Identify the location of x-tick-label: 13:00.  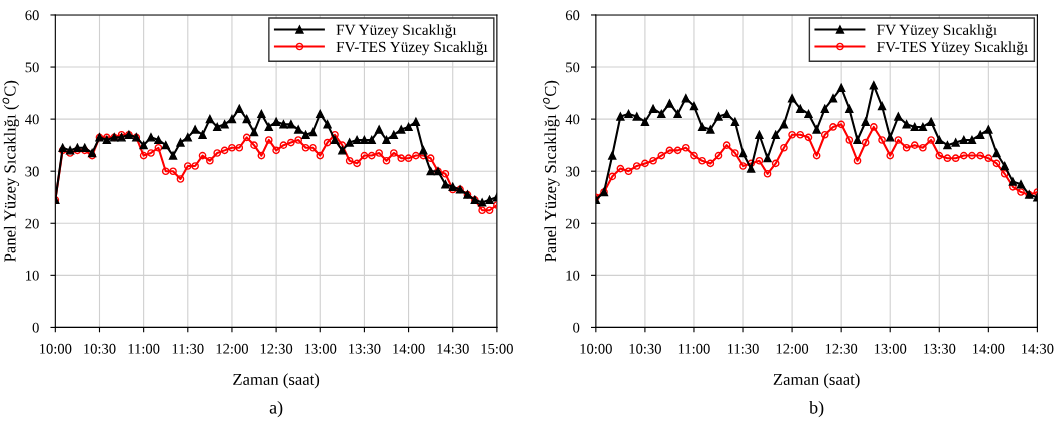
(890, 348).